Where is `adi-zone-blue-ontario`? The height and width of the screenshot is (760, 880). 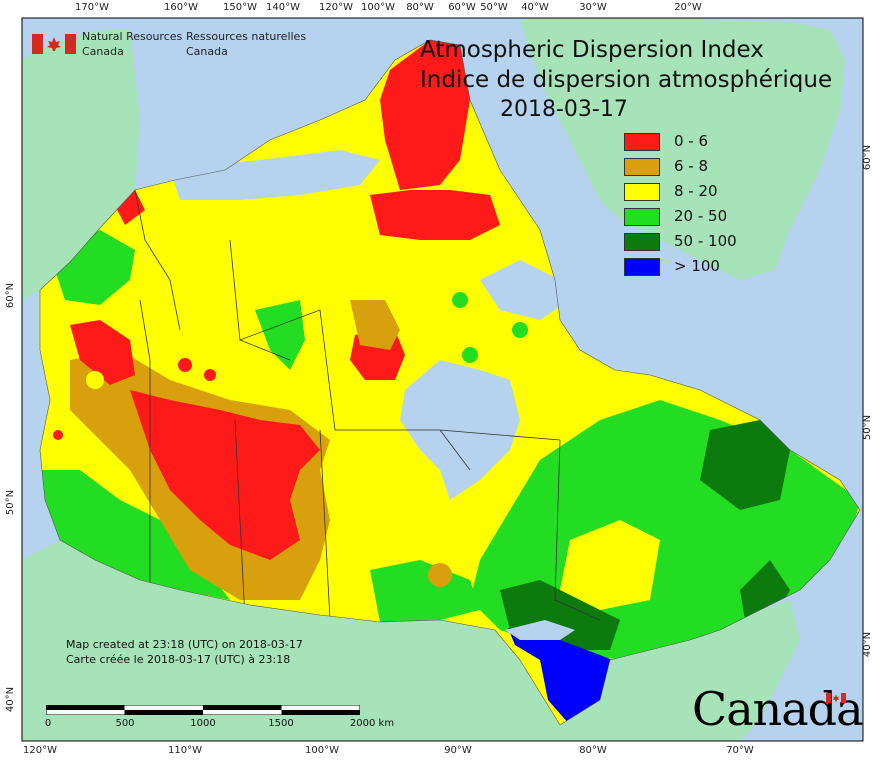 adi-zone-blue-ontario is located at coordinates (566, 676).